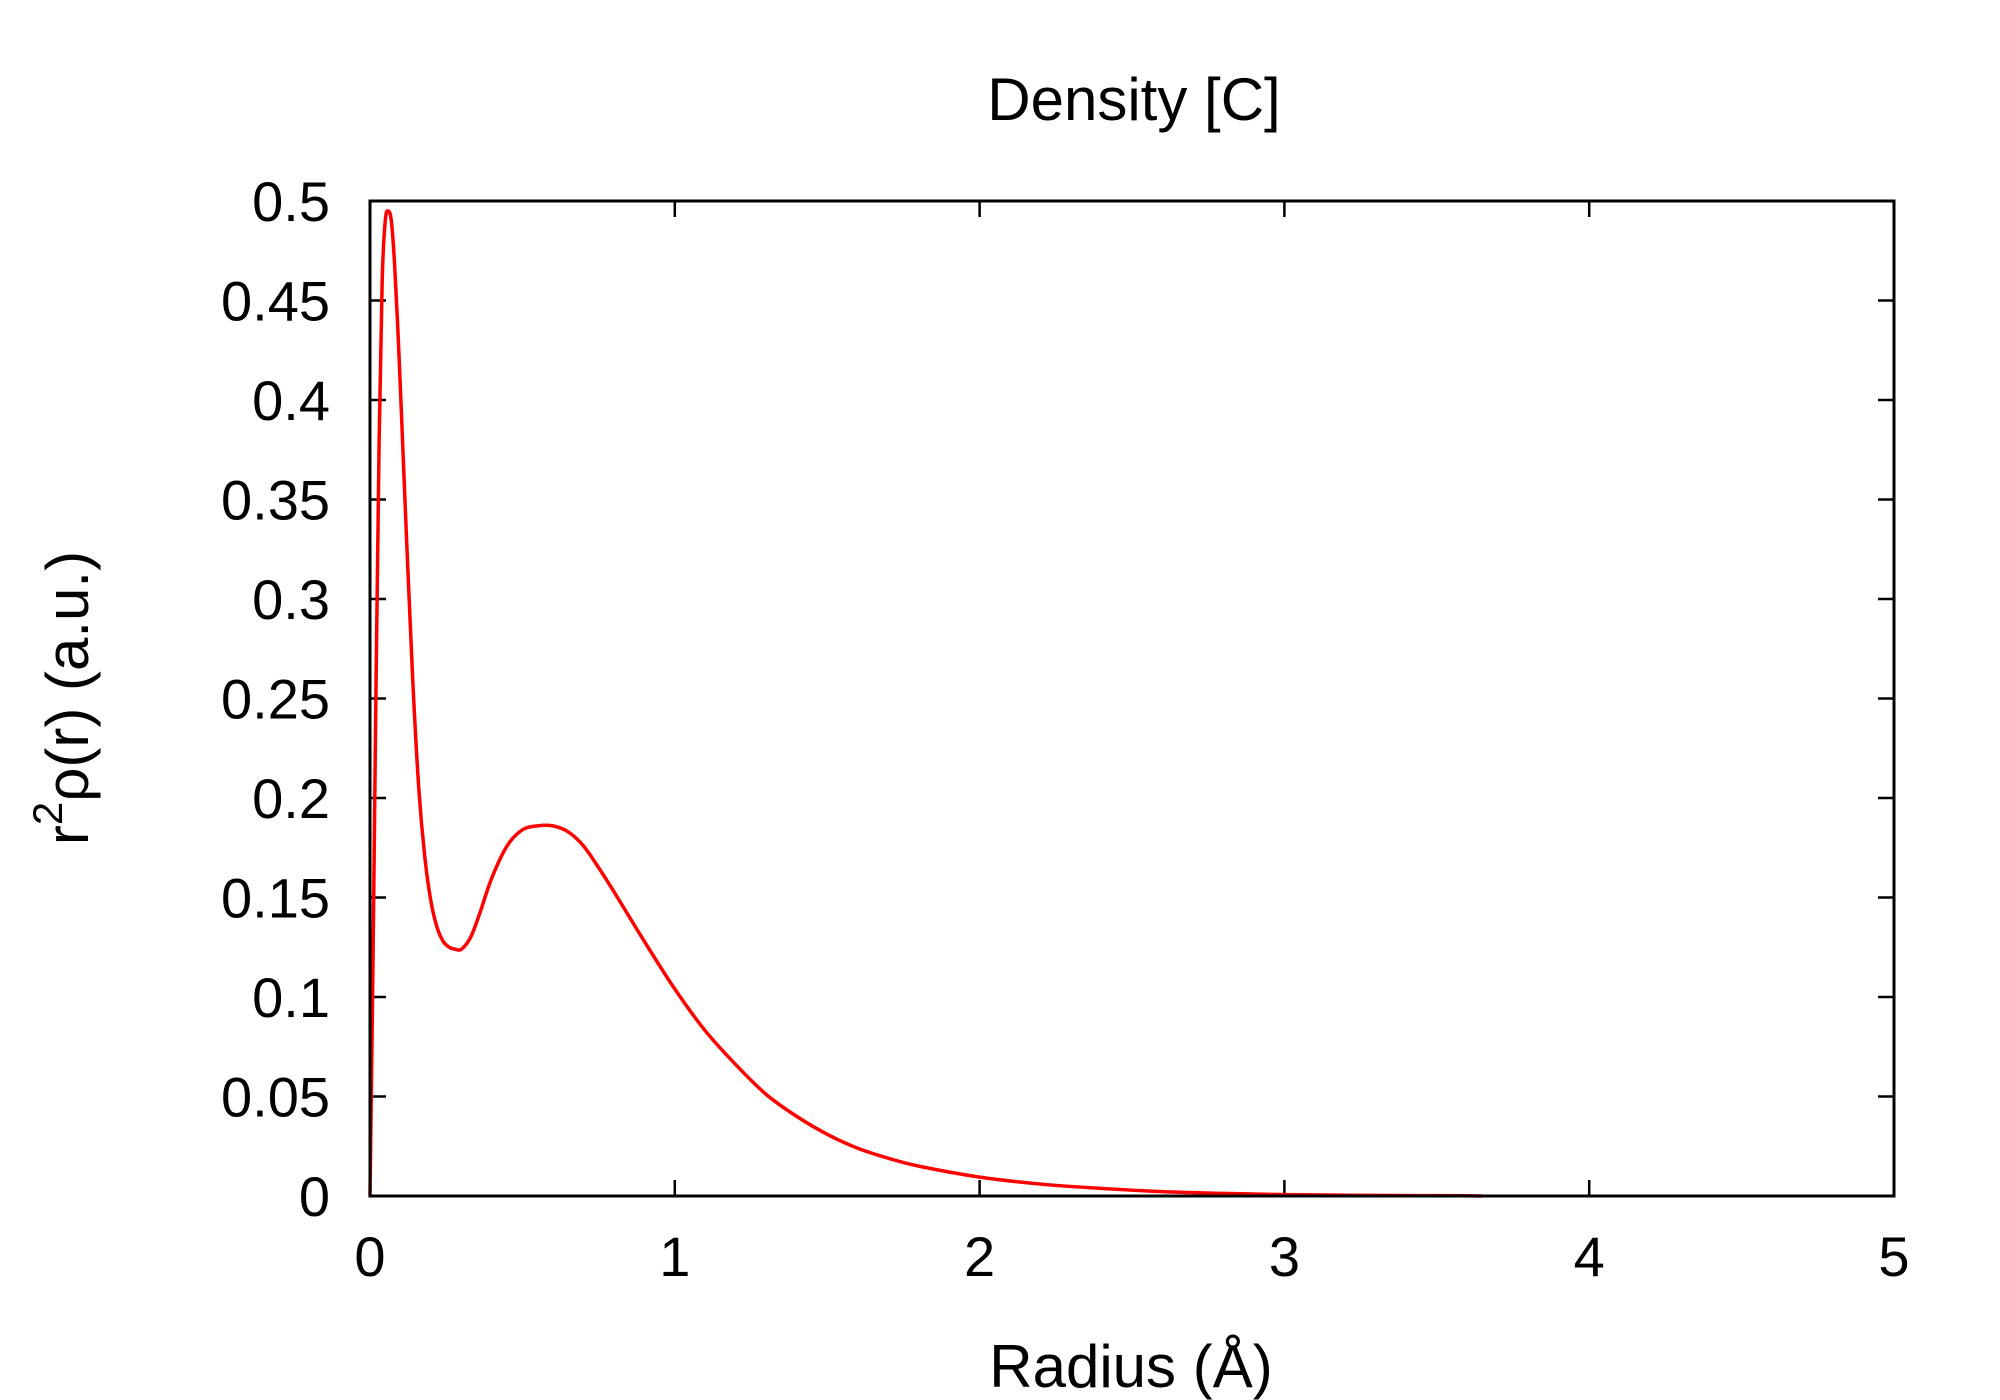 The height and width of the screenshot is (1400, 2000). Describe the element at coordinates (275, 898) in the screenshot. I see `y-tick-label: 0.15` at that location.